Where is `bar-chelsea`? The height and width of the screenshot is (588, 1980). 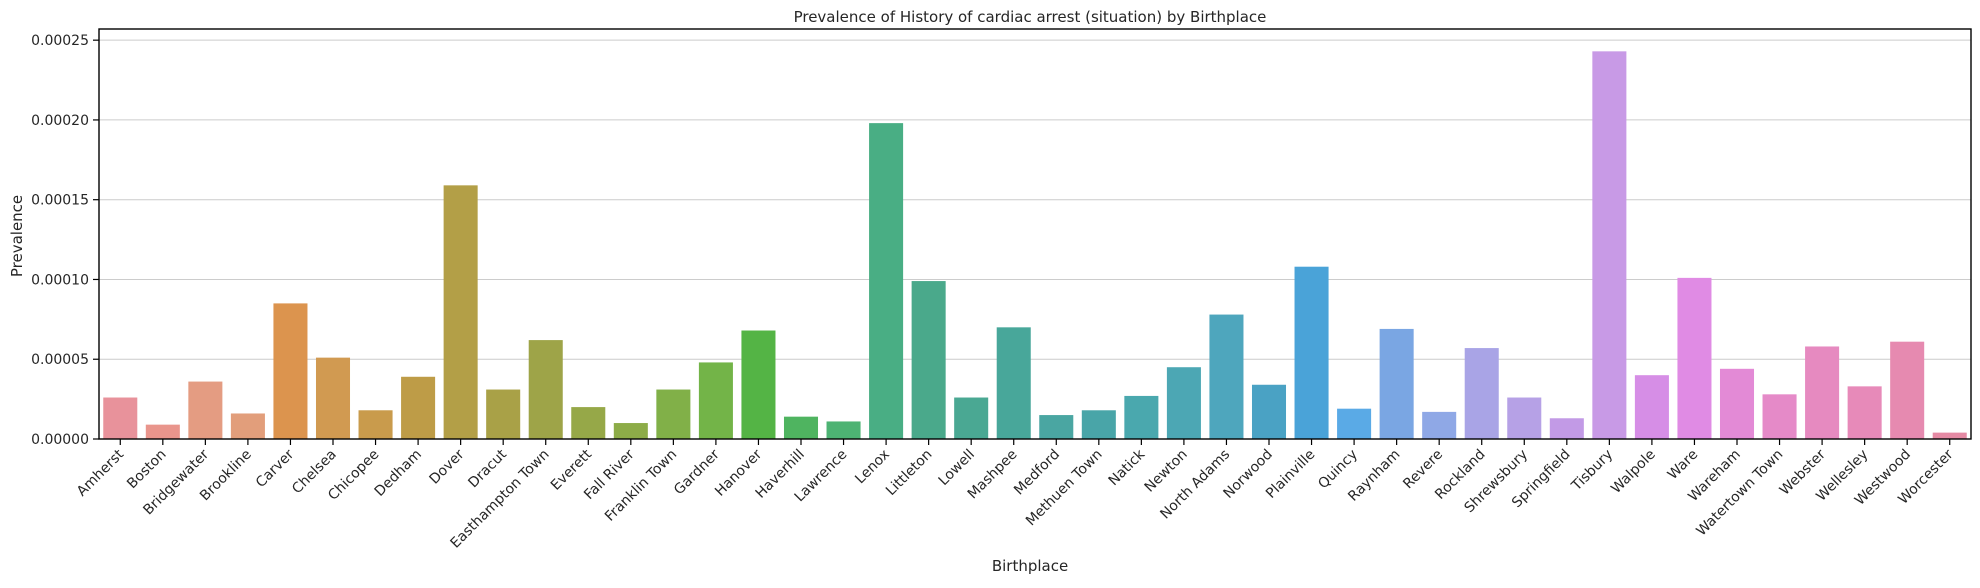 bar-chelsea is located at coordinates (333, 398).